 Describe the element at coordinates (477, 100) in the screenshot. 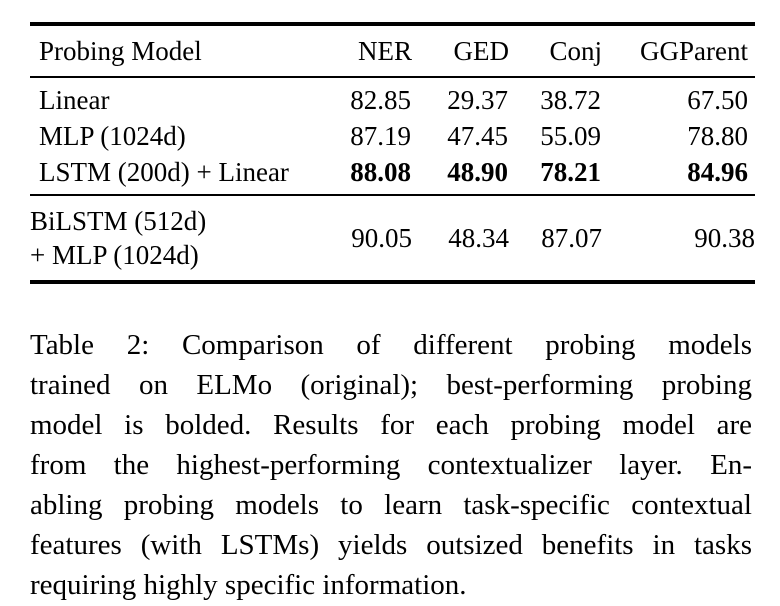

I see `value-cell: 29.37` at that location.